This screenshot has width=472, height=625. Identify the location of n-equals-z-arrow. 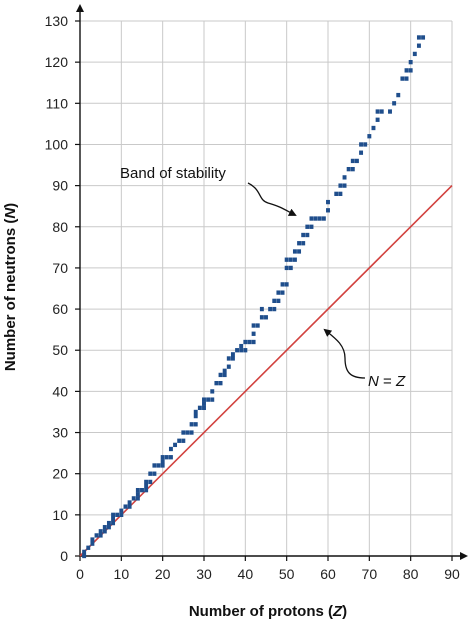
(344, 353).